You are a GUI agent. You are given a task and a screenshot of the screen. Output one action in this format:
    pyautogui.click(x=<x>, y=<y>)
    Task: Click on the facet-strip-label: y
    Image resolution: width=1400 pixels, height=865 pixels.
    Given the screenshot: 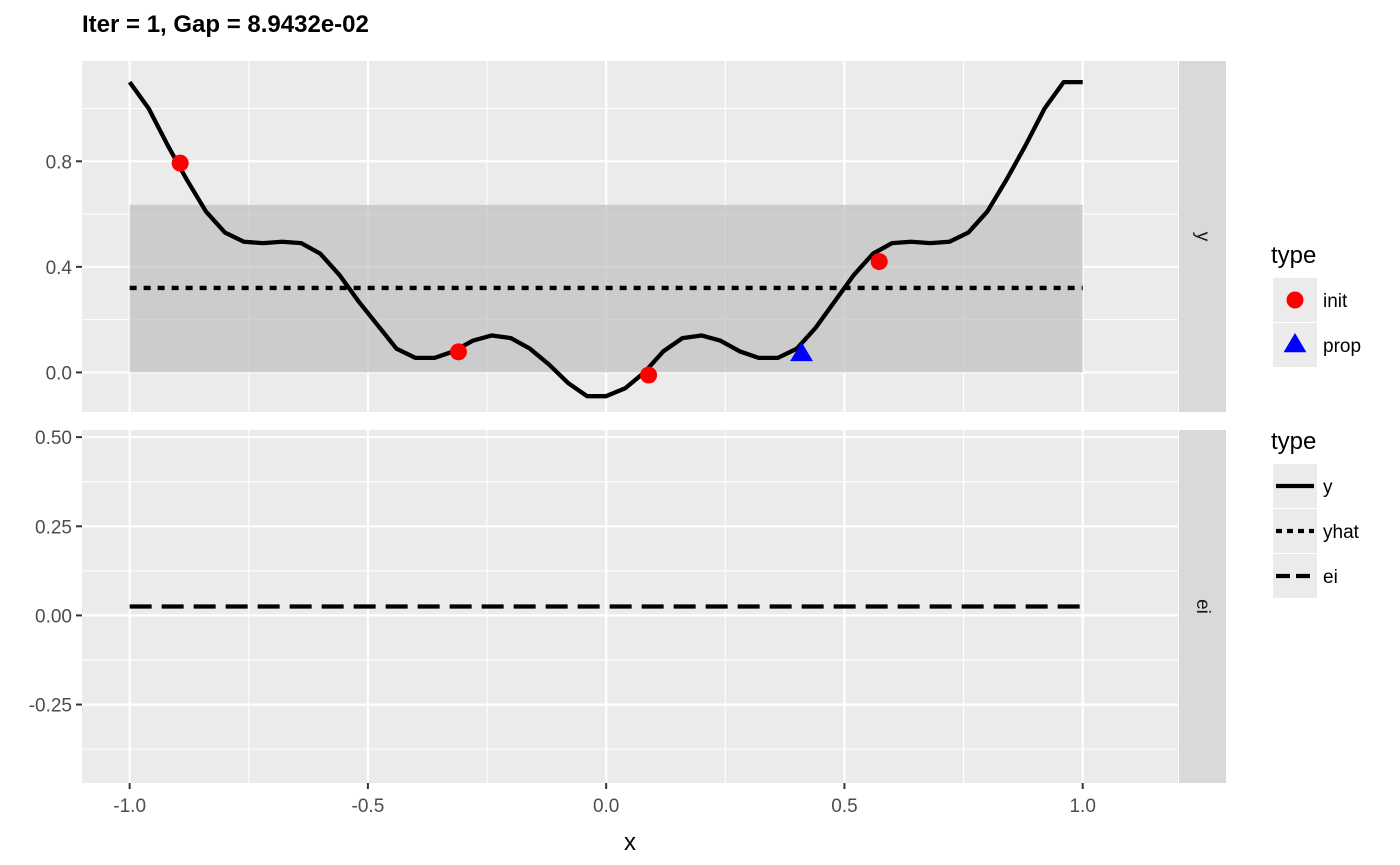 What is the action you would take?
    pyautogui.click(x=1202, y=237)
    